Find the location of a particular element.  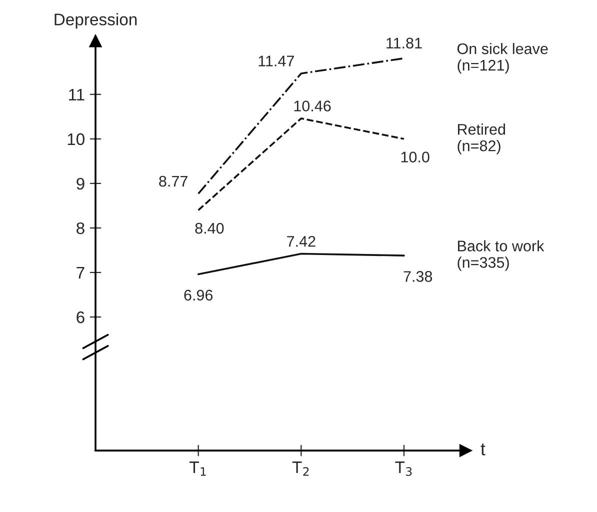

y-tick-label: 7 is located at coordinates (80, 273).